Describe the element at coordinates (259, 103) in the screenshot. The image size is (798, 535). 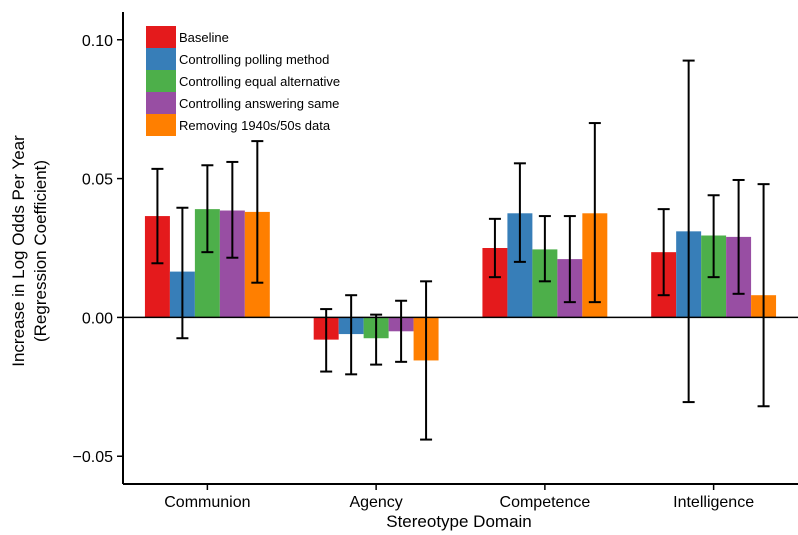
I see `legend-label: Controlling answering same` at that location.